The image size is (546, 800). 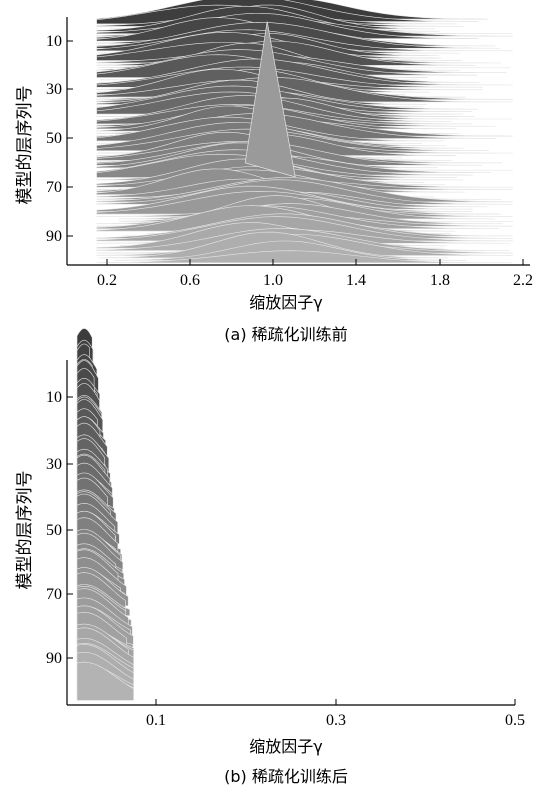 What do you see at coordinates (285, 302) in the screenshot?
I see `panel-a-x-label: 缩放因子γ` at bounding box center [285, 302].